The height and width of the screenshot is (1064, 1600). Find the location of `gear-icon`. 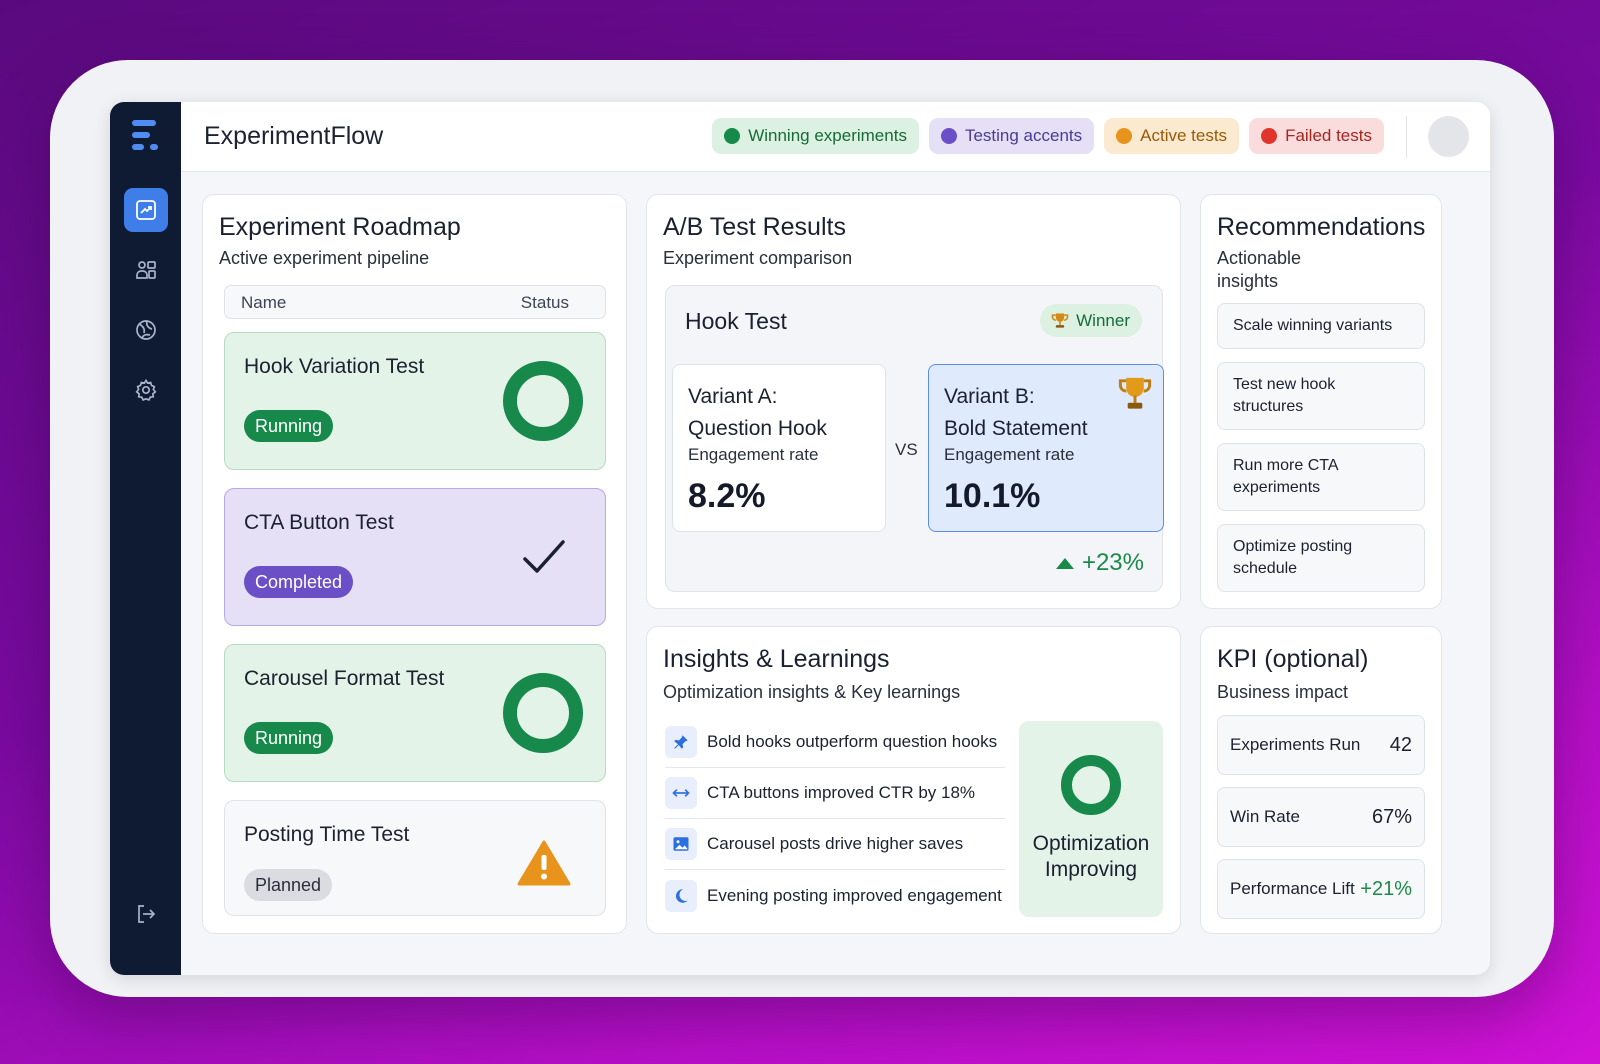

gear-icon is located at coordinates (146, 389).